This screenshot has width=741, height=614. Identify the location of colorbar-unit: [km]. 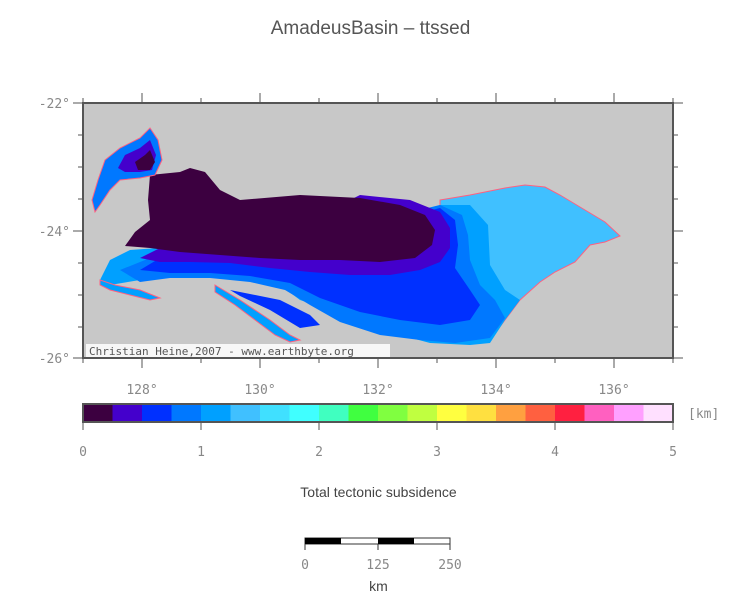
(703, 414).